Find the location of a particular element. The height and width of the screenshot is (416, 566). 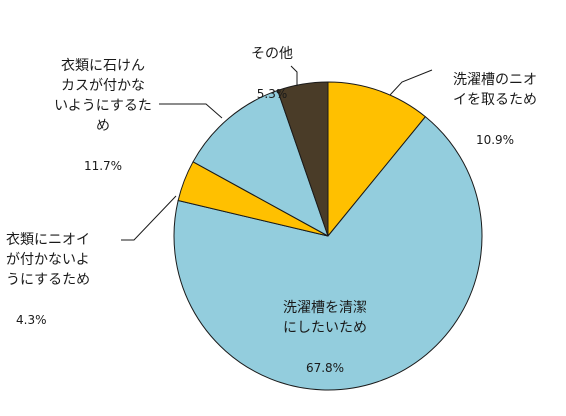

slice-label-other: その他 5.3% is located at coordinates (272, 64).